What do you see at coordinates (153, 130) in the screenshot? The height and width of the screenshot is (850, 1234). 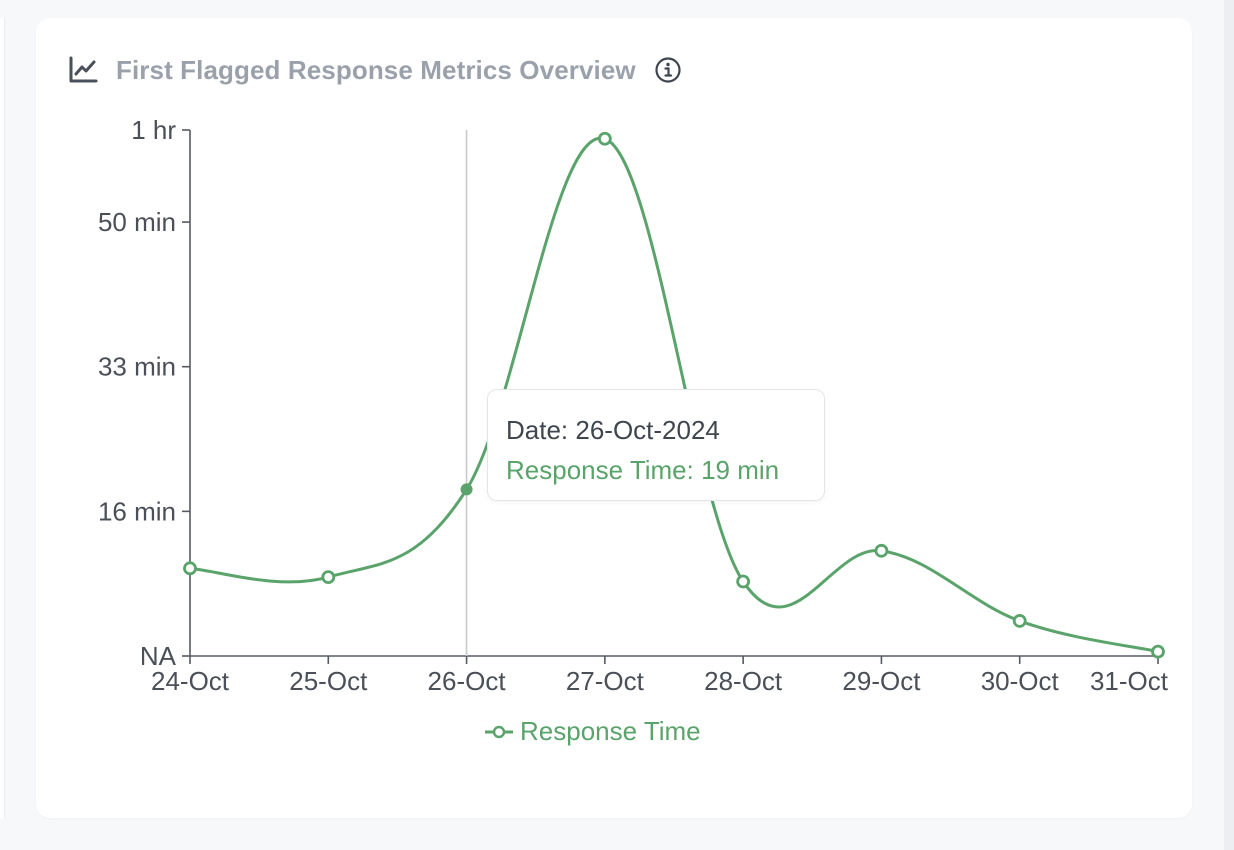 I see `y-tick-label: 1 hr` at bounding box center [153, 130].